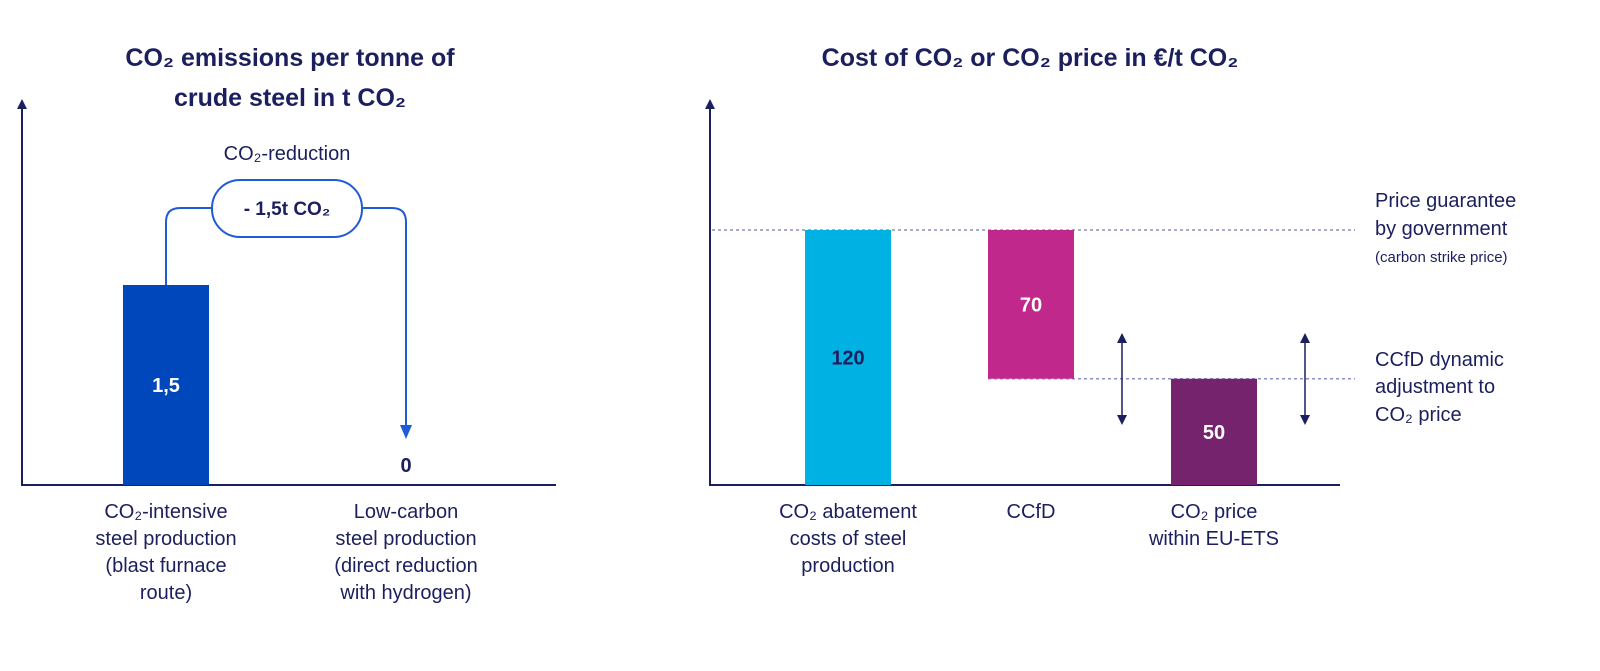 The height and width of the screenshot is (671, 1600). Describe the element at coordinates (1441, 229) in the screenshot. I see `reference-label-0-line-1: by government` at that location.